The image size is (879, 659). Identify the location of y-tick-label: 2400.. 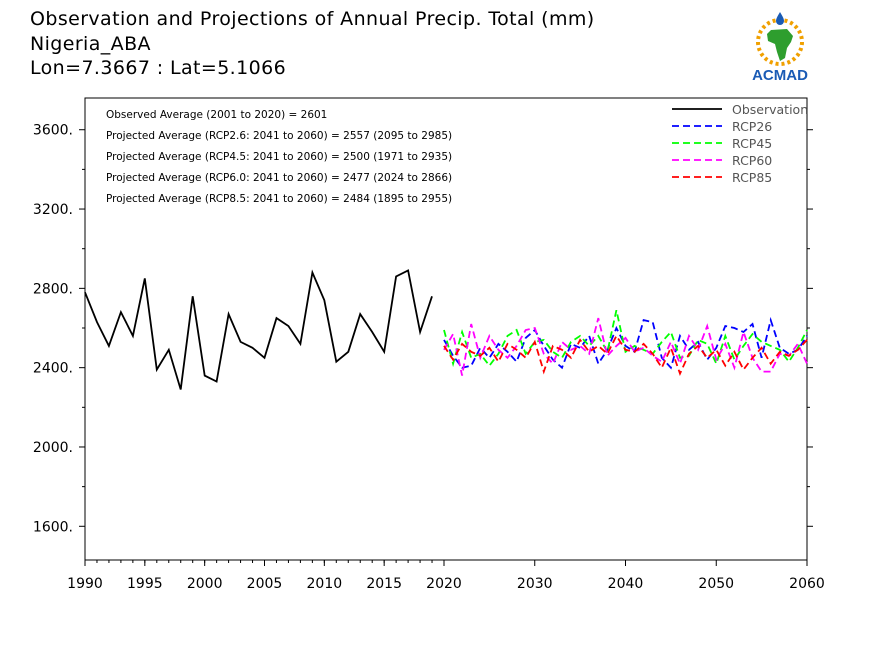
(53, 369).